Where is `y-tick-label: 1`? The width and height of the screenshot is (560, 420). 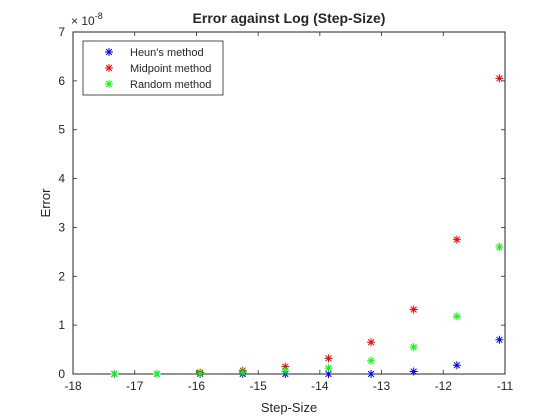
y-tick-label: 1 is located at coordinates (61, 325).